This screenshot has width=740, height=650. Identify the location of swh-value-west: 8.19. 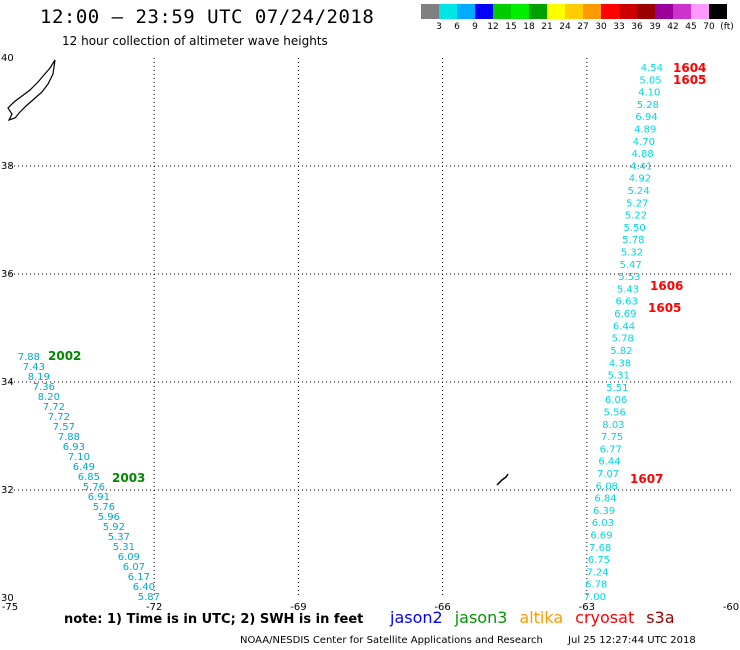
(39, 377).